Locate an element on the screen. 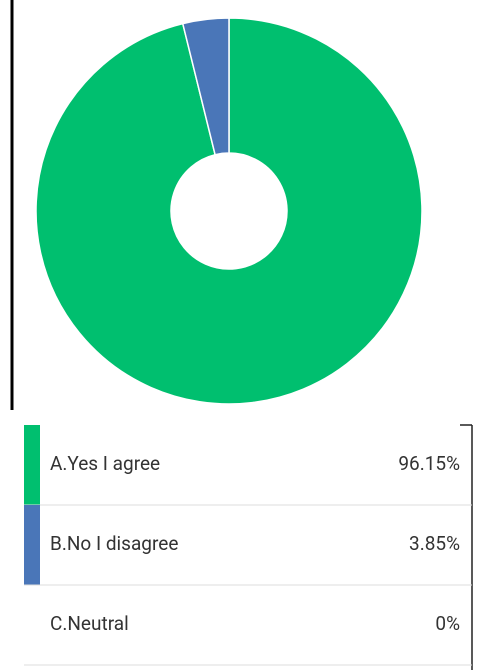 The height and width of the screenshot is (670, 486). legend-label: A.Yes I agree is located at coordinates (105, 463).